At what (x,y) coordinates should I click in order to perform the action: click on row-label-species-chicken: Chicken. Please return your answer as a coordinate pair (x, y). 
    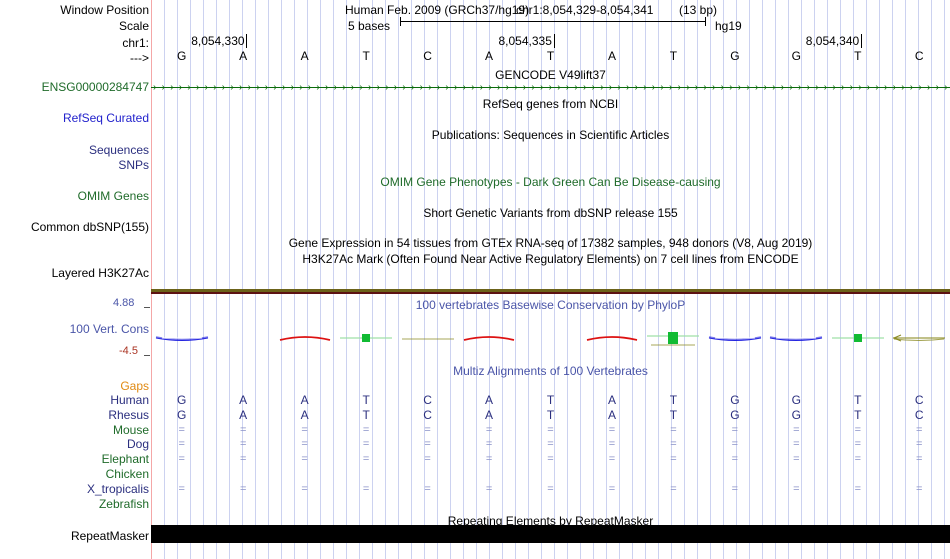
    Looking at the image, I should click on (127, 474).